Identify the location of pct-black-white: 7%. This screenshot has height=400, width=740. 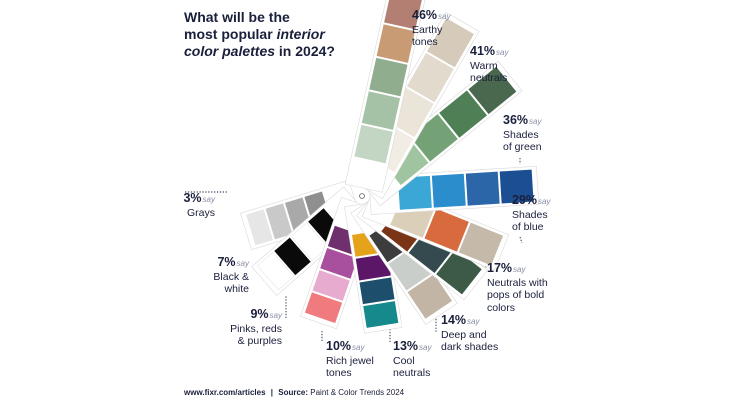
(226, 262).